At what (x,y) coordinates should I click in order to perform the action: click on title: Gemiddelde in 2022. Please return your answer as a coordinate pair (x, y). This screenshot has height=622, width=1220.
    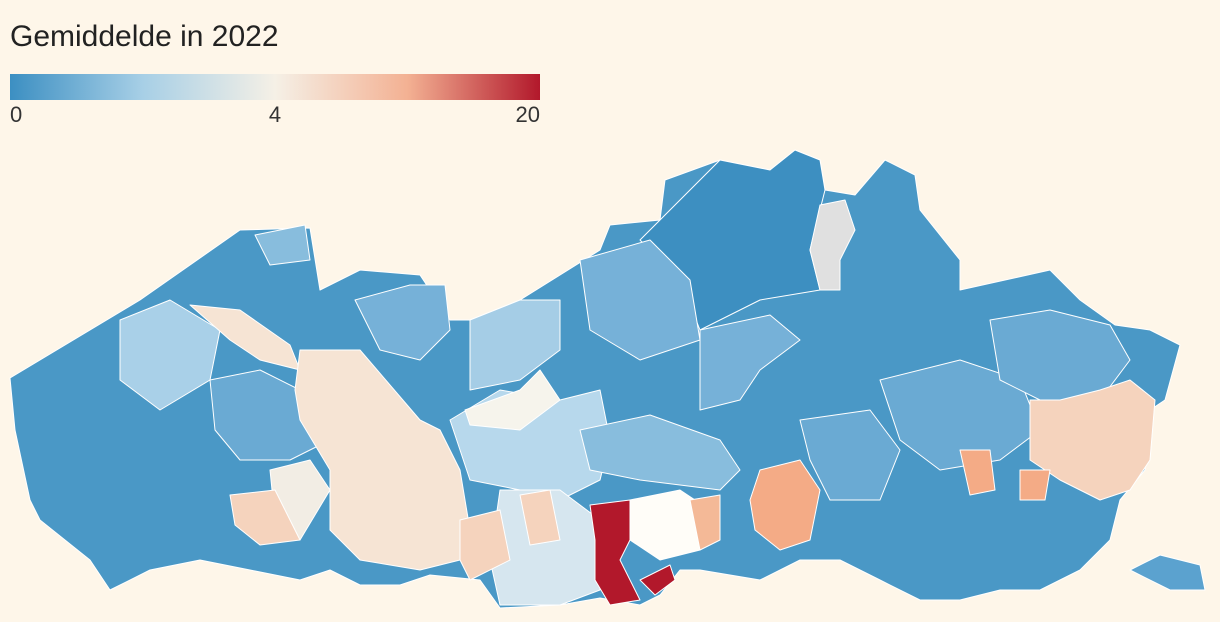
    Looking at the image, I should click on (144, 36).